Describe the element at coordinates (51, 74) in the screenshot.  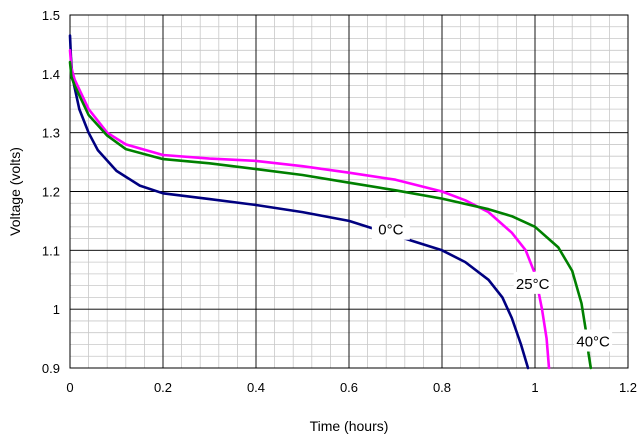
I see `y-tick-label: 1.4` at that location.